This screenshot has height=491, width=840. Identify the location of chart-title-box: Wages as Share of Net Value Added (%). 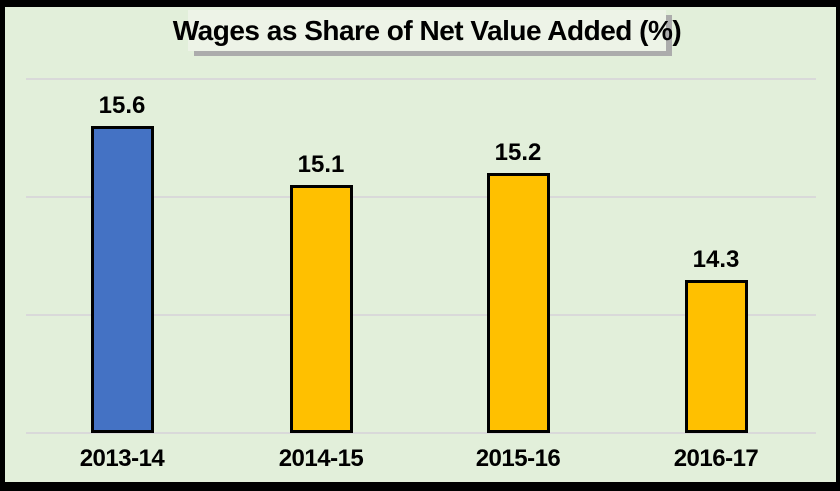
(427, 30).